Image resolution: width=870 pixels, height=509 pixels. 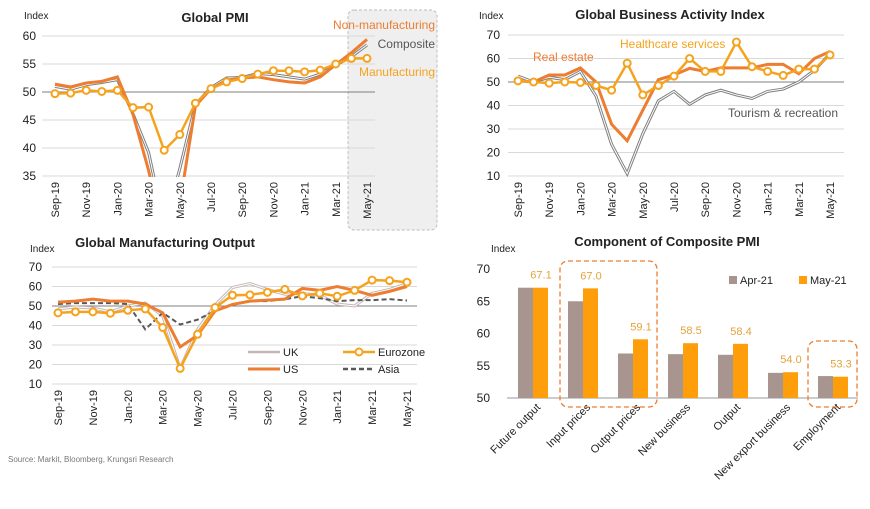 What do you see at coordinates (674, 97) in the screenshot?
I see `series-line-real-estate` at bounding box center [674, 97].